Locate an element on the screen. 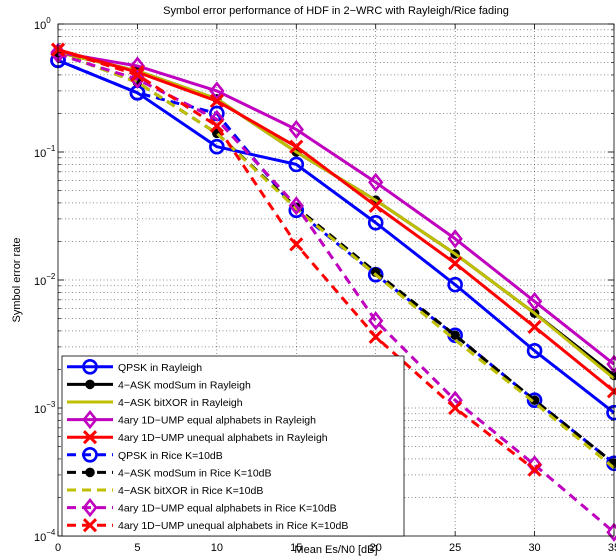 The image size is (616, 559). legend-entry: QPSK in Rice K=10dB is located at coordinates (145, 454).